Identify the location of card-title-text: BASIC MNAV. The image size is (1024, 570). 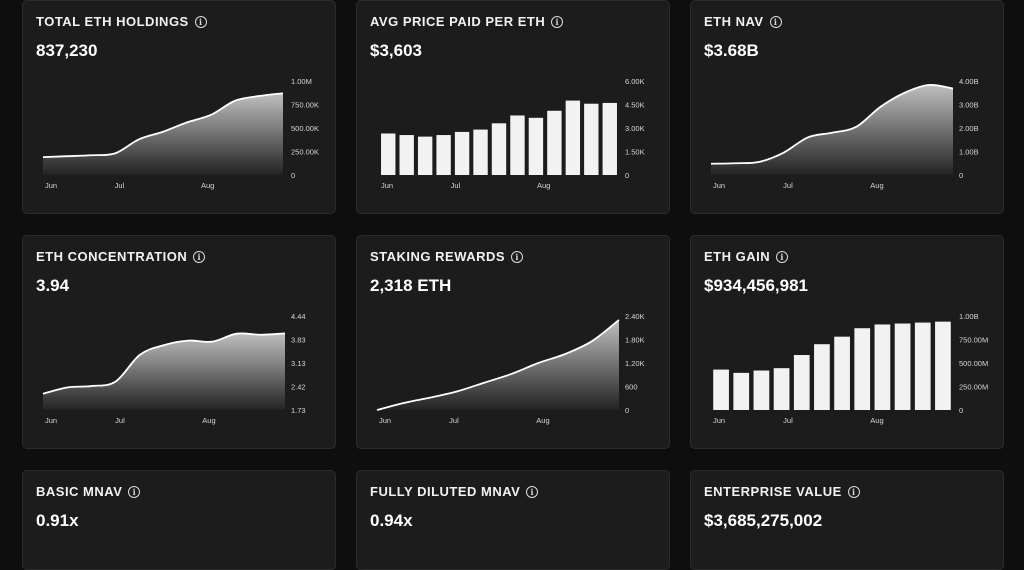
(79, 491).